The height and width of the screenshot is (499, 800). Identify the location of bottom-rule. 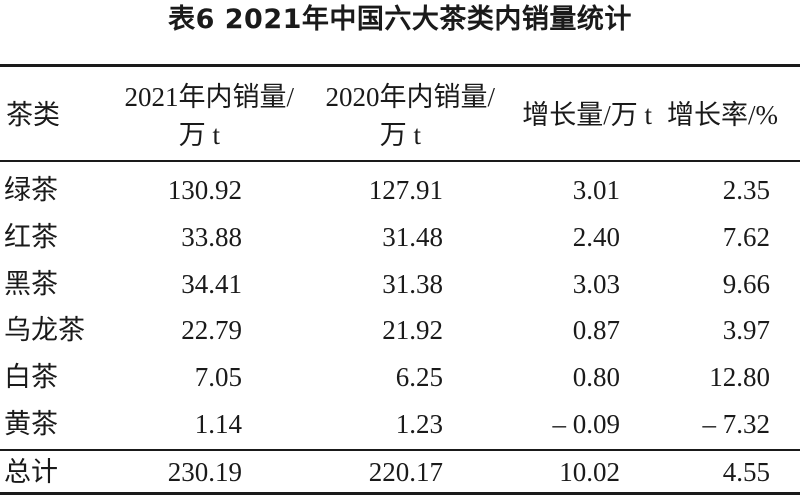
(400, 493).